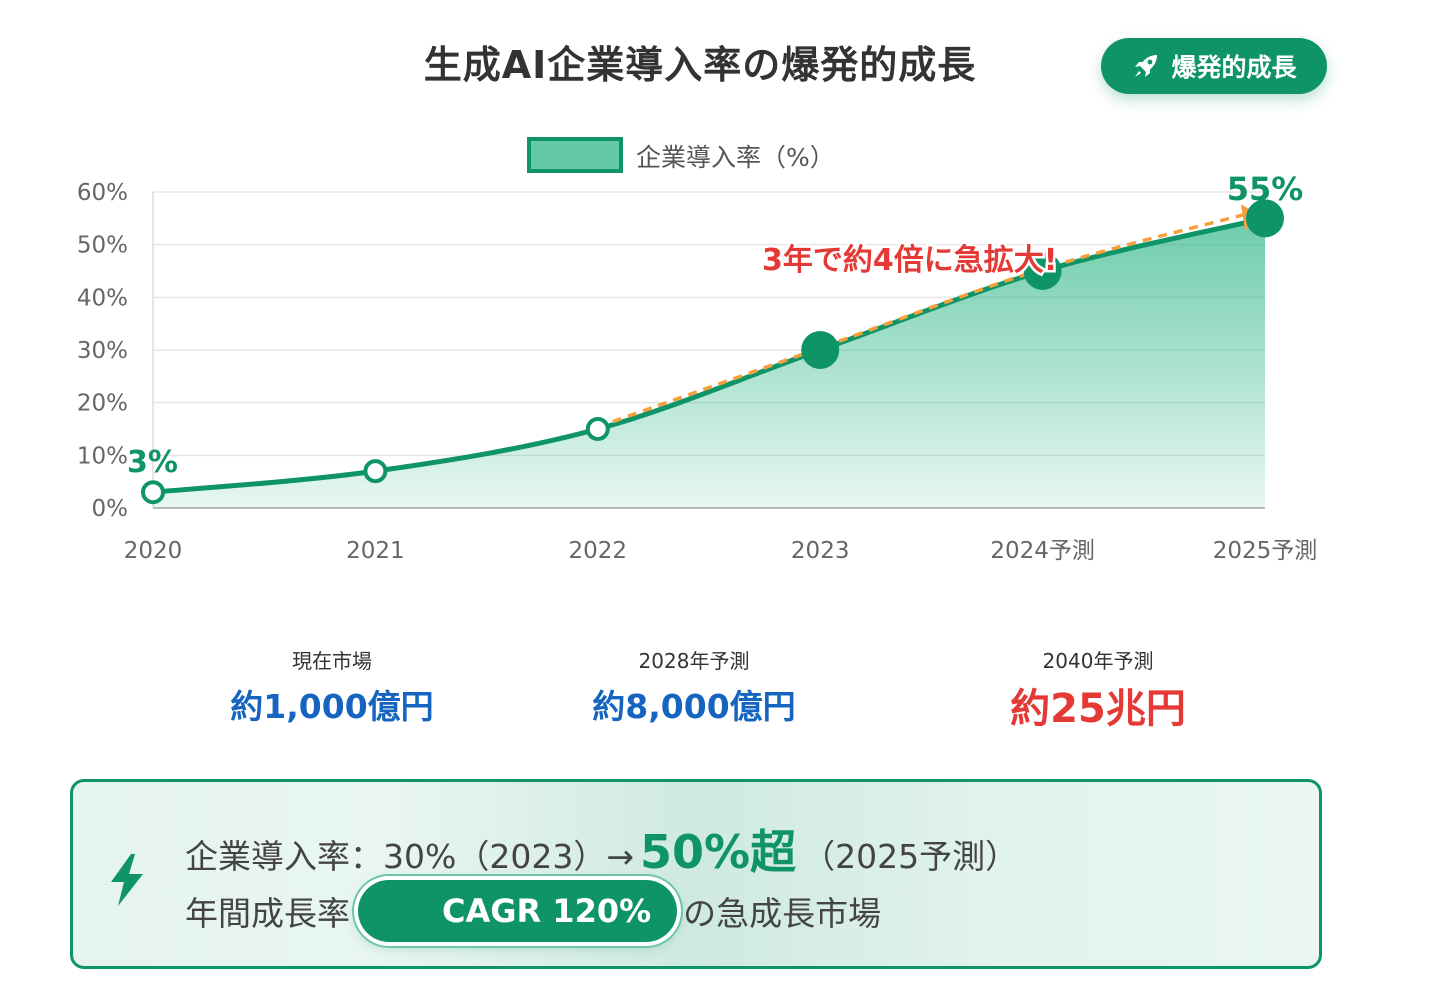 Image resolution: width=1440 pixels, height=1004 pixels. What do you see at coordinates (820, 551) in the screenshot?
I see `x-tick-label: 2023` at bounding box center [820, 551].